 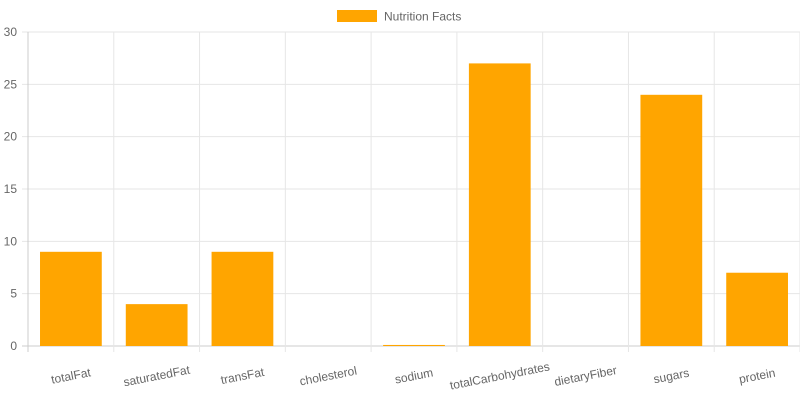 What do you see at coordinates (11, 241) in the screenshot?
I see `y-tick-label: 10` at bounding box center [11, 241].